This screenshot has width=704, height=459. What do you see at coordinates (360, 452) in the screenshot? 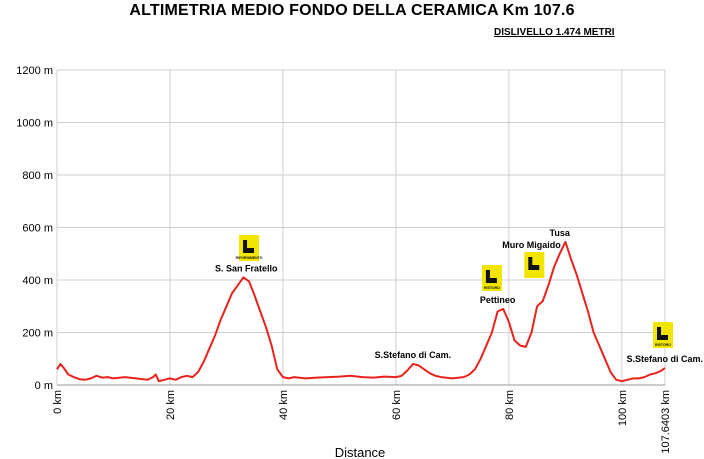
I see `x-axis-label: Distance` at bounding box center [360, 452].